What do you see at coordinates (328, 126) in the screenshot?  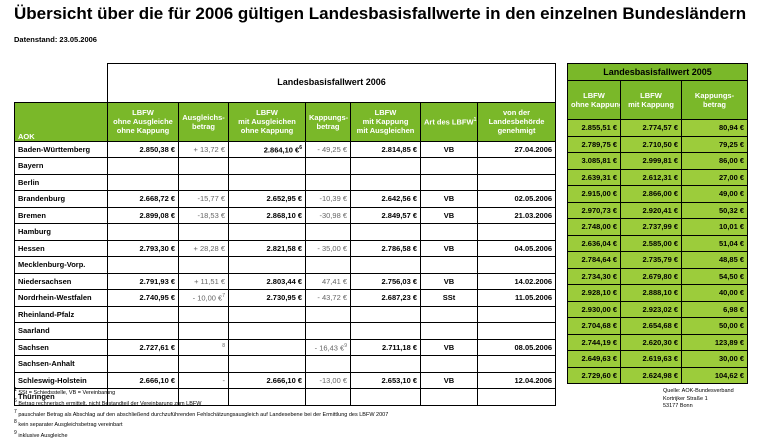 I see `header-line: betrag` at bounding box center [328, 126].